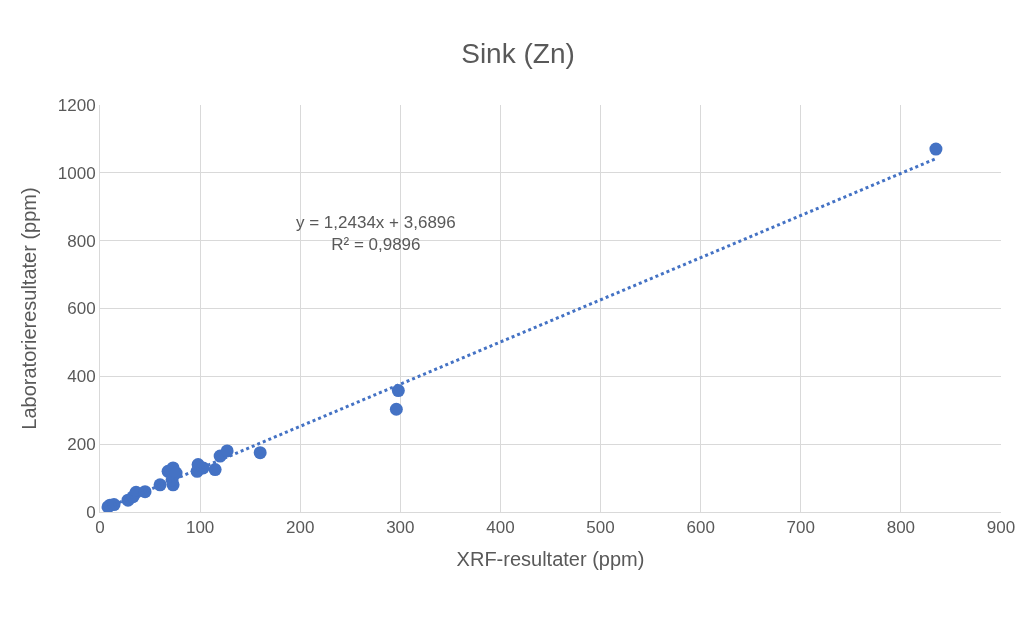 Image resolution: width=1036 pixels, height=617 pixels. Describe the element at coordinates (800, 528) in the screenshot. I see `x-tick-label: 700` at that location.